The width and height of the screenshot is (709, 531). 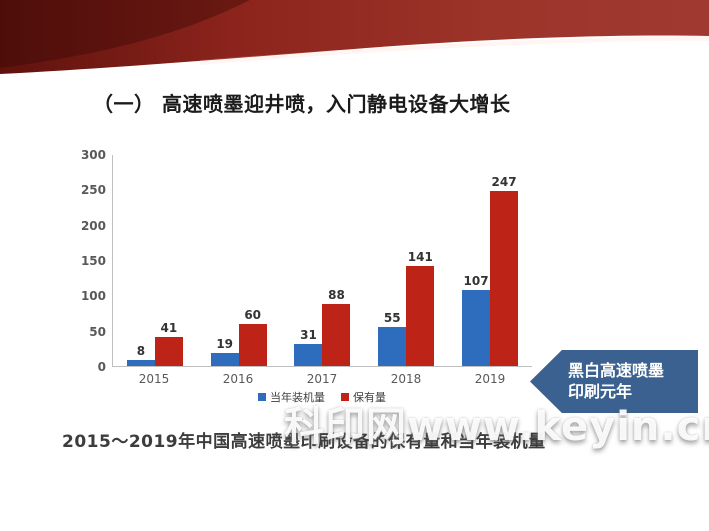 I want to click on x-tick-label: 2019, so click(x=490, y=379).